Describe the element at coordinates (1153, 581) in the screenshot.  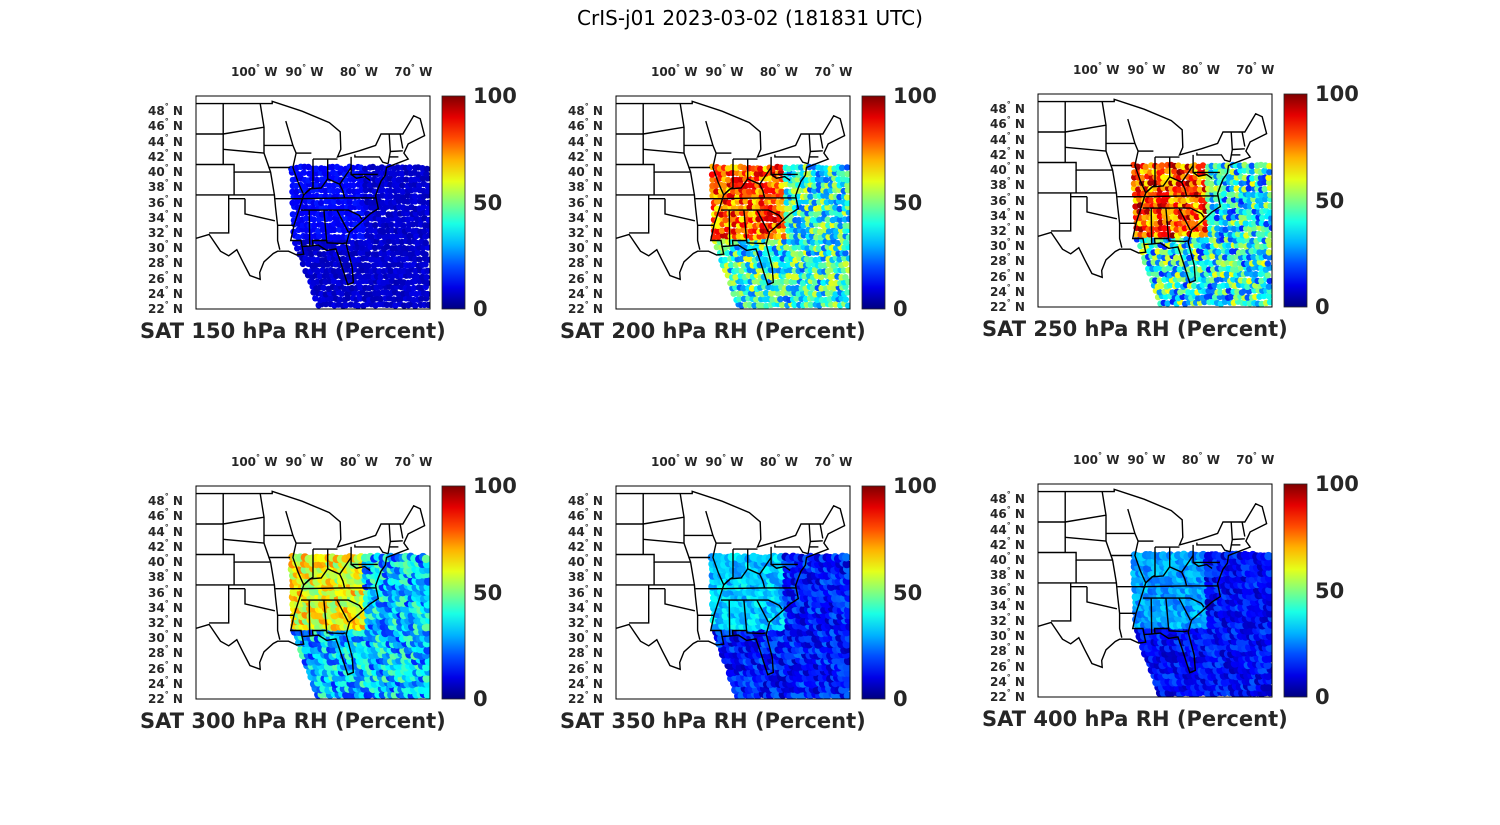
I see `state-borders` at that location.